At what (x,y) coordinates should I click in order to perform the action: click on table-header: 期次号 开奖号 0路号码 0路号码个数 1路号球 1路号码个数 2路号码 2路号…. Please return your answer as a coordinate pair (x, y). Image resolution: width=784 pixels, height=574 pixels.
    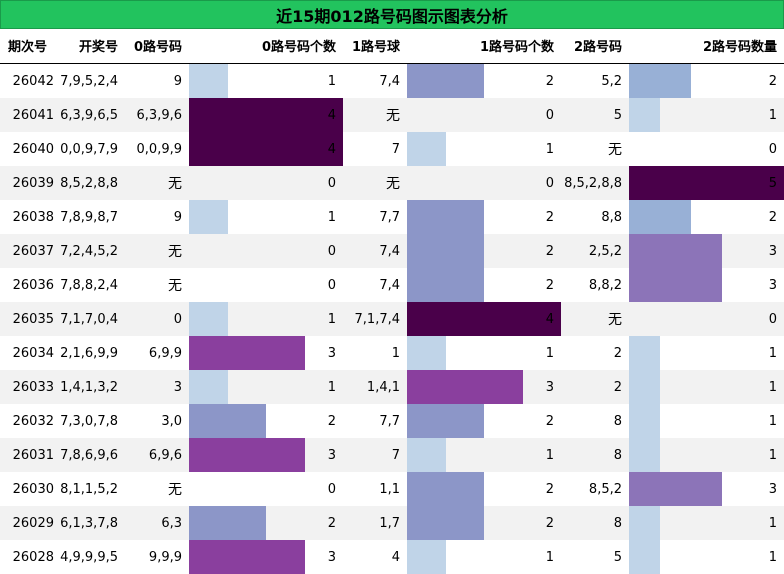
    Looking at the image, I should click on (392, 46).